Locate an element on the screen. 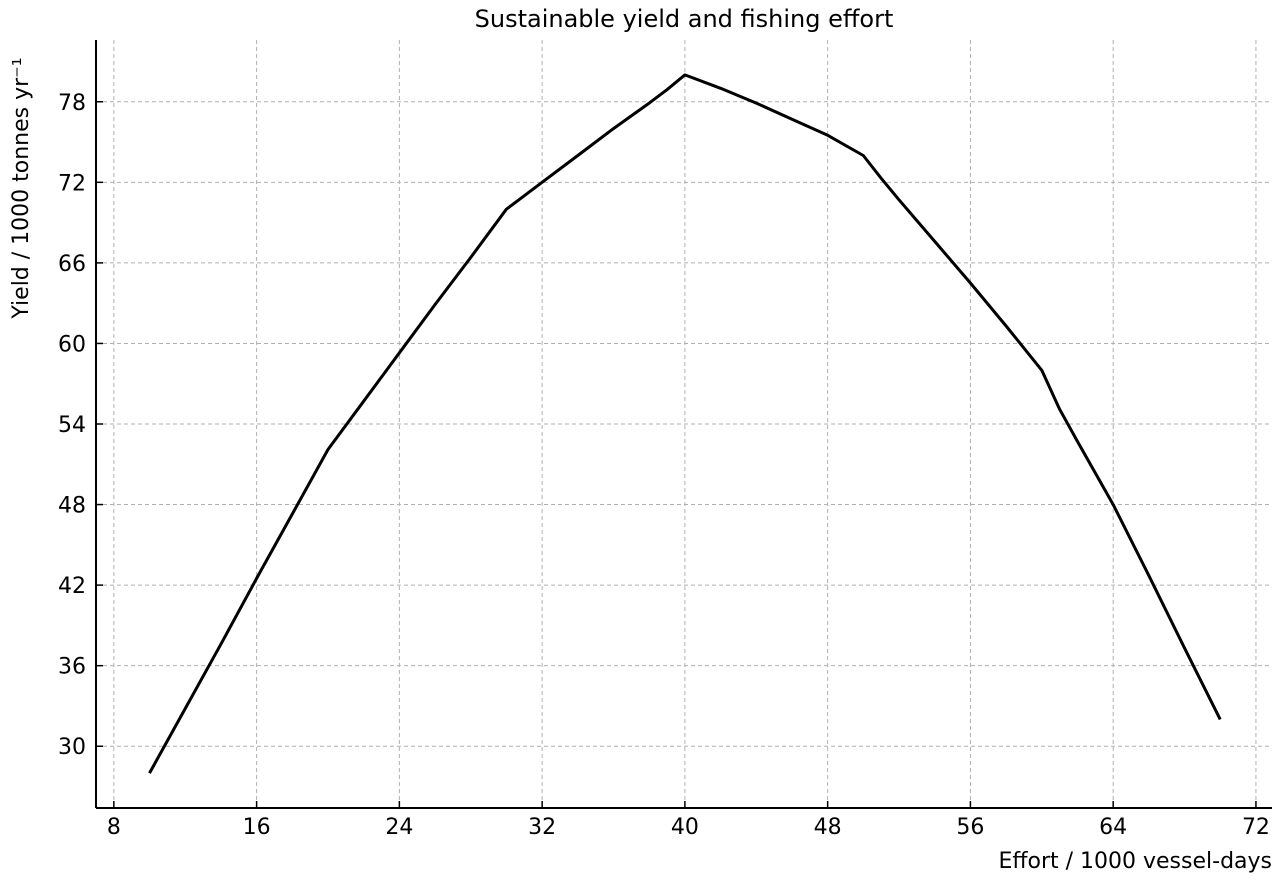 This screenshot has width=1280, height=880. chart-title: Sustainable yield and fishing effort is located at coordinates (684, 19).